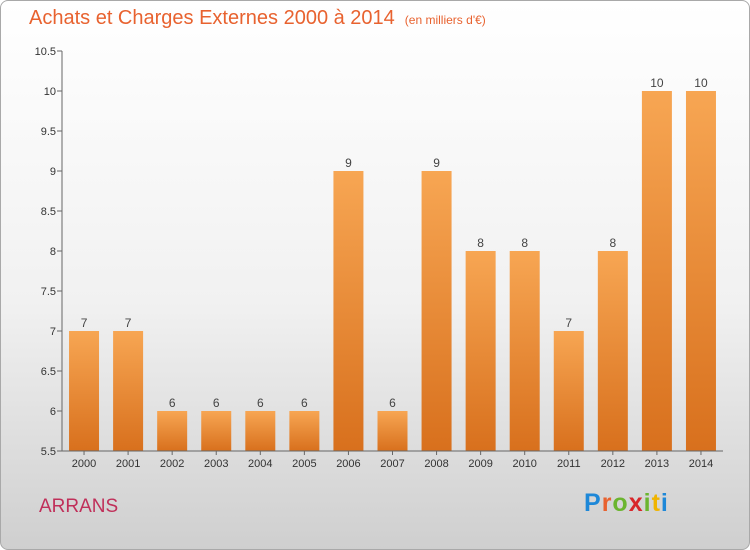  What do you see at coordinates (613, 464) in the screenshot?
I see `x-tick-label-2012: 2012` at bounding box center [613, 464].